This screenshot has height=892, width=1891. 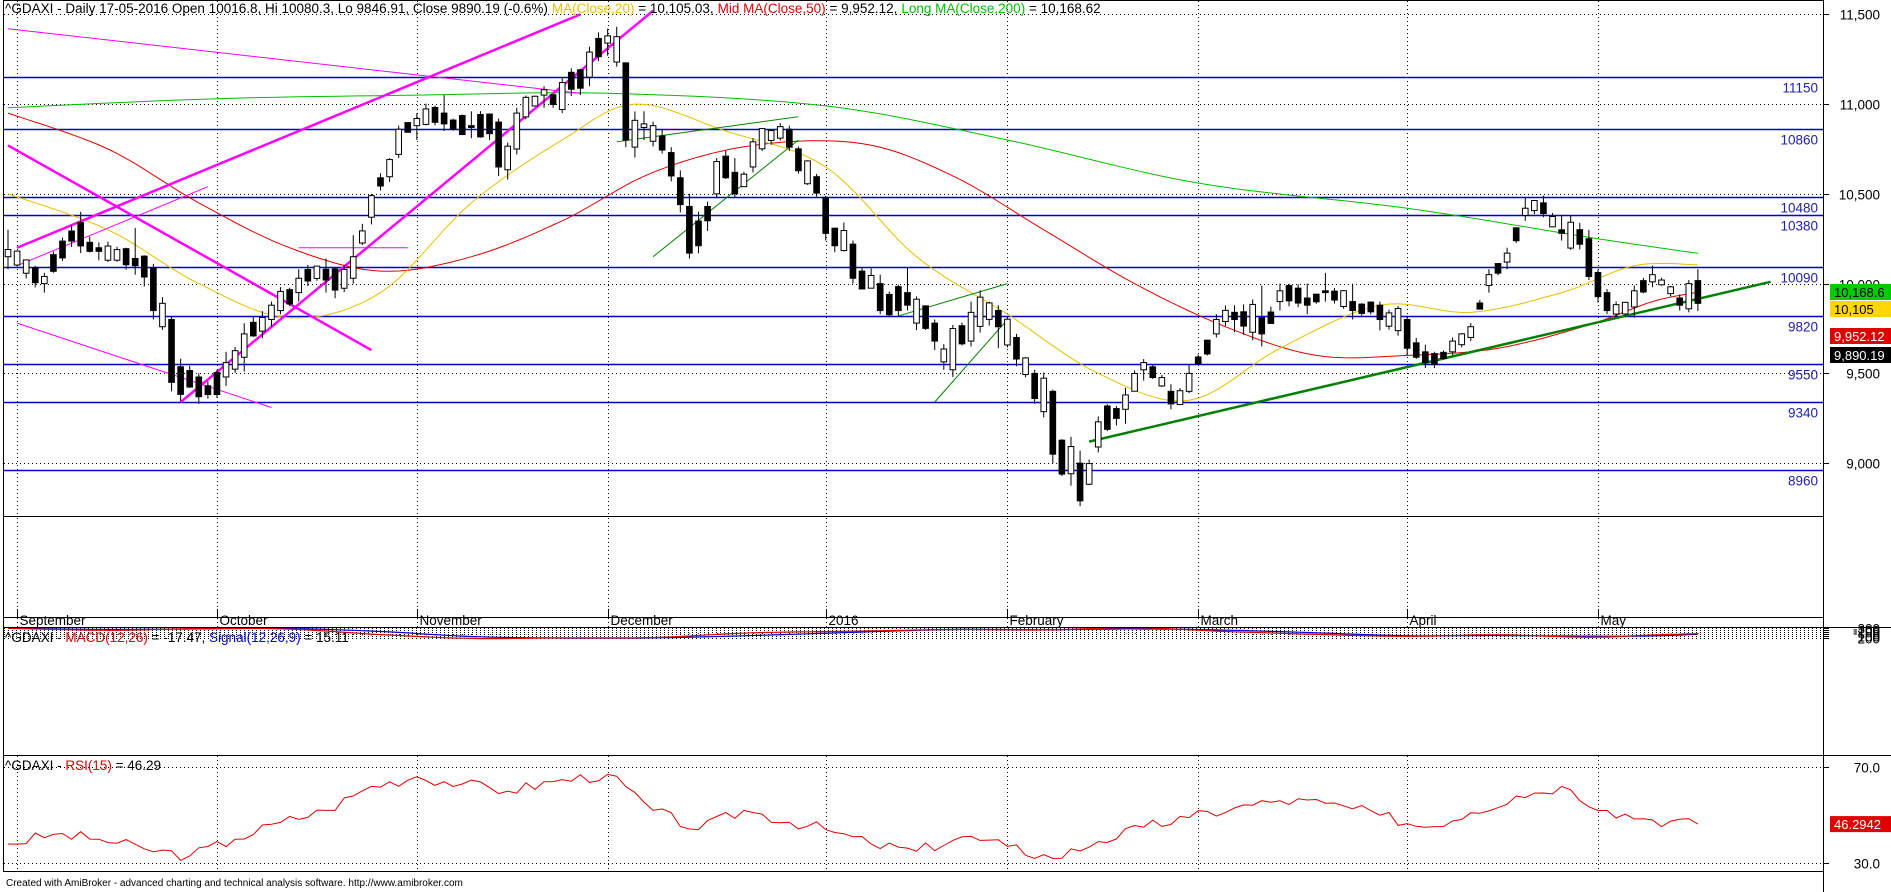 I want to click on macd-tick-label: -200, so click(x=1866, y=631).